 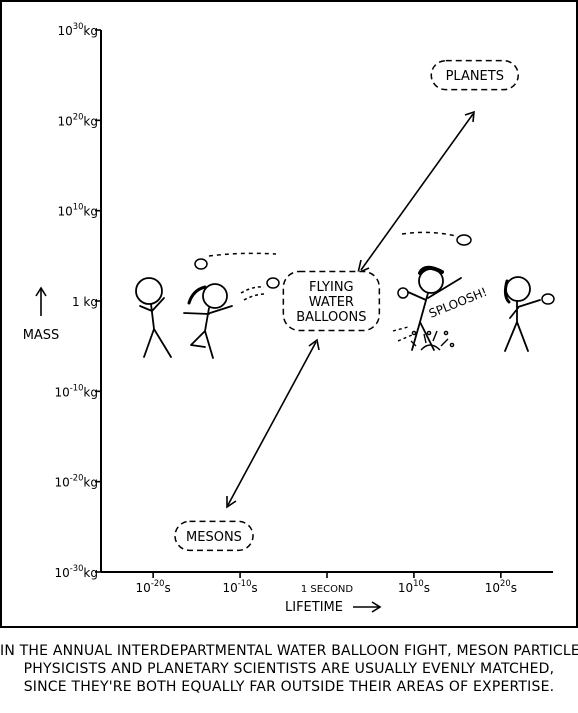 I want to click on stick-figures, so click(x=338, y=312).